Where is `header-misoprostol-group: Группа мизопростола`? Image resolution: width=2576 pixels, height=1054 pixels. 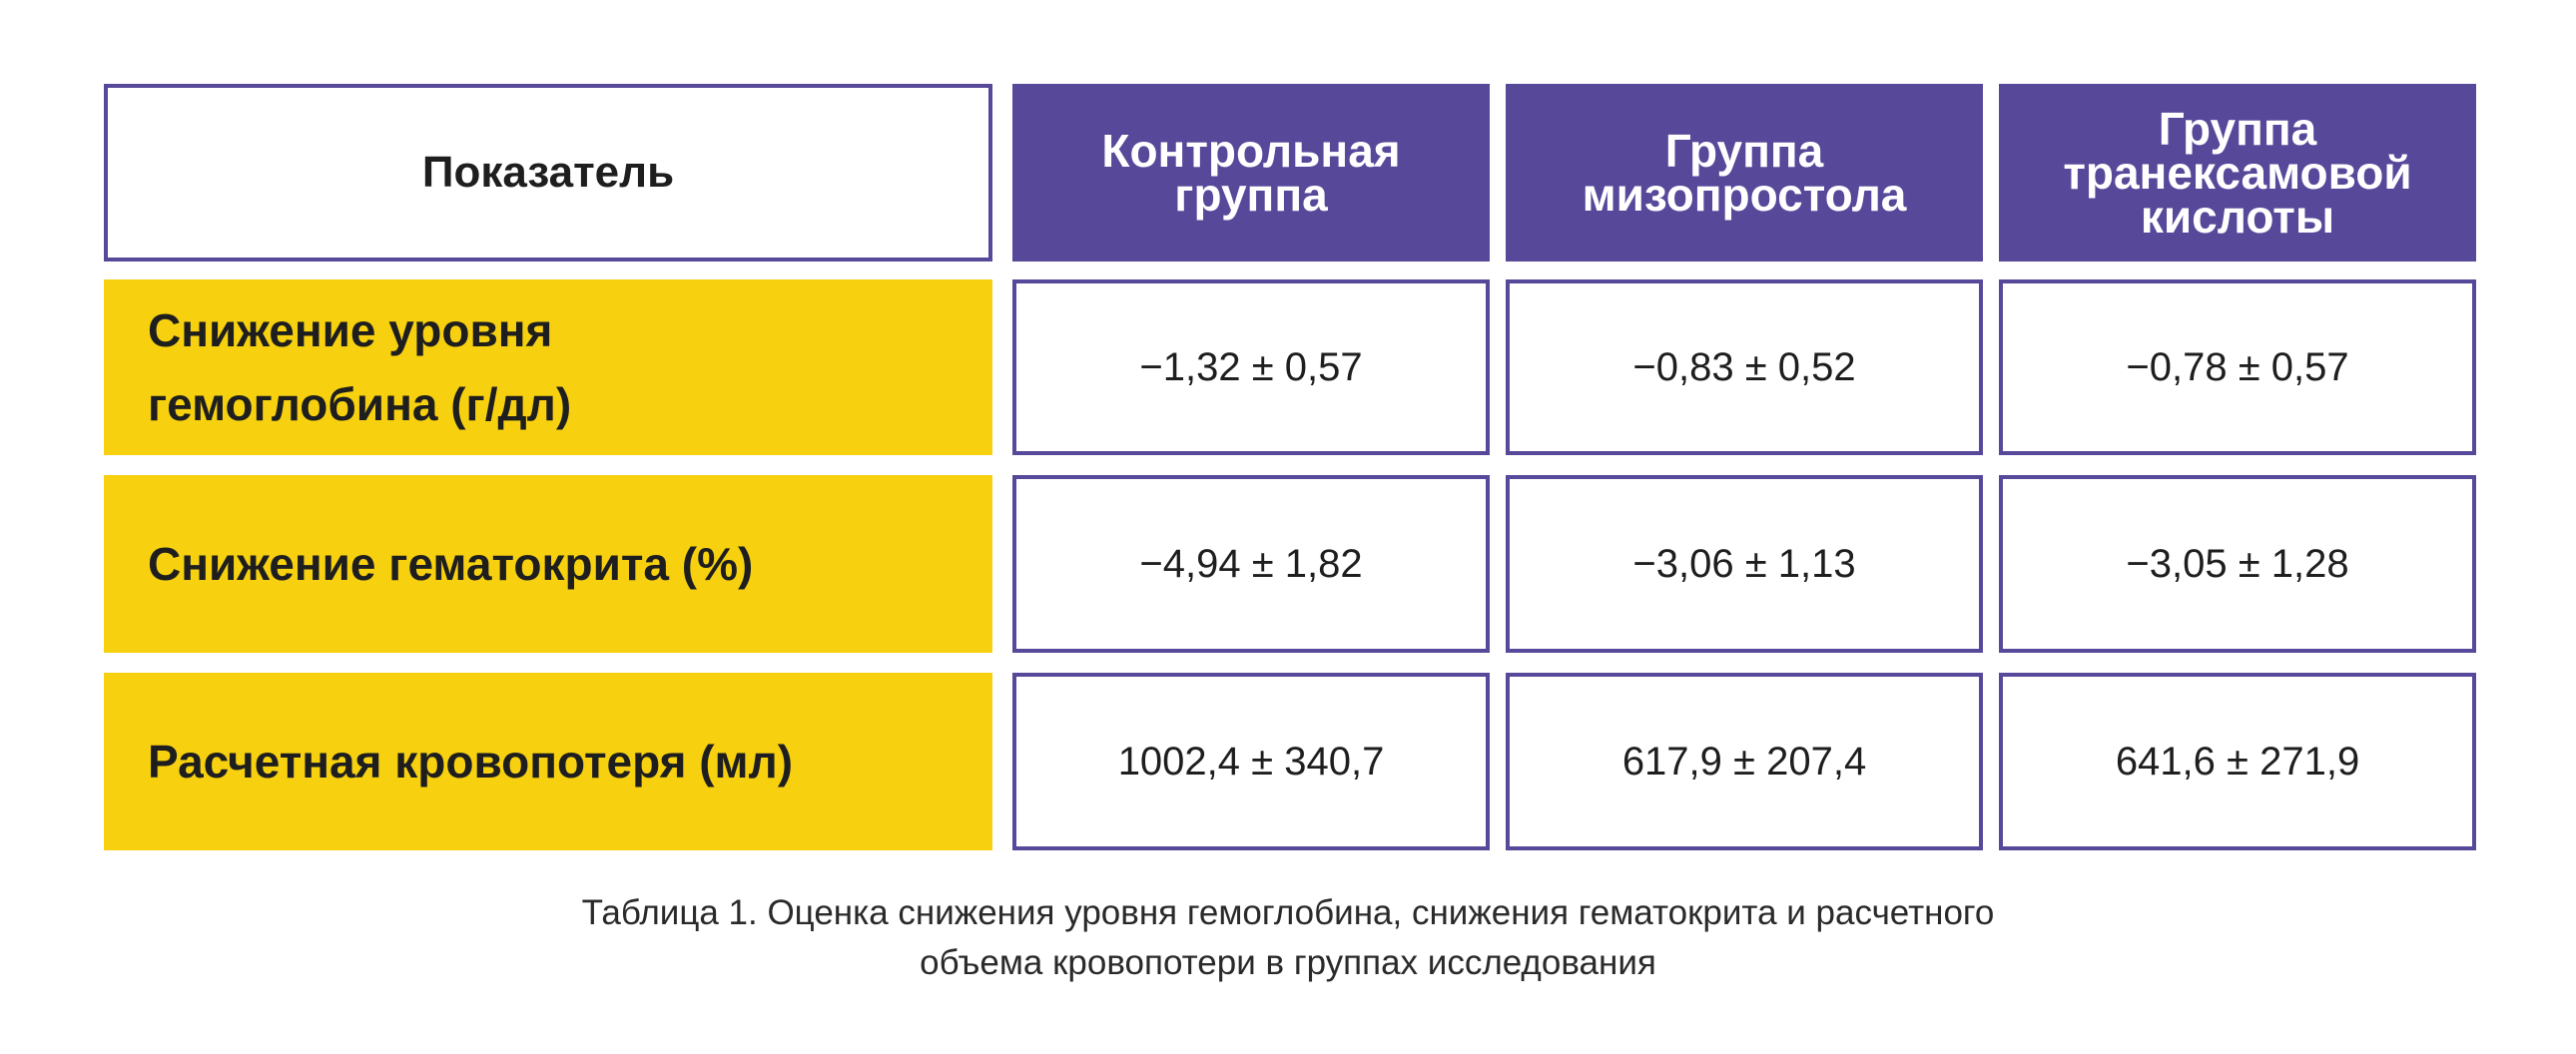 header-misoprostol-group: Группа мизопростола is located at coordinates (1744, 173).